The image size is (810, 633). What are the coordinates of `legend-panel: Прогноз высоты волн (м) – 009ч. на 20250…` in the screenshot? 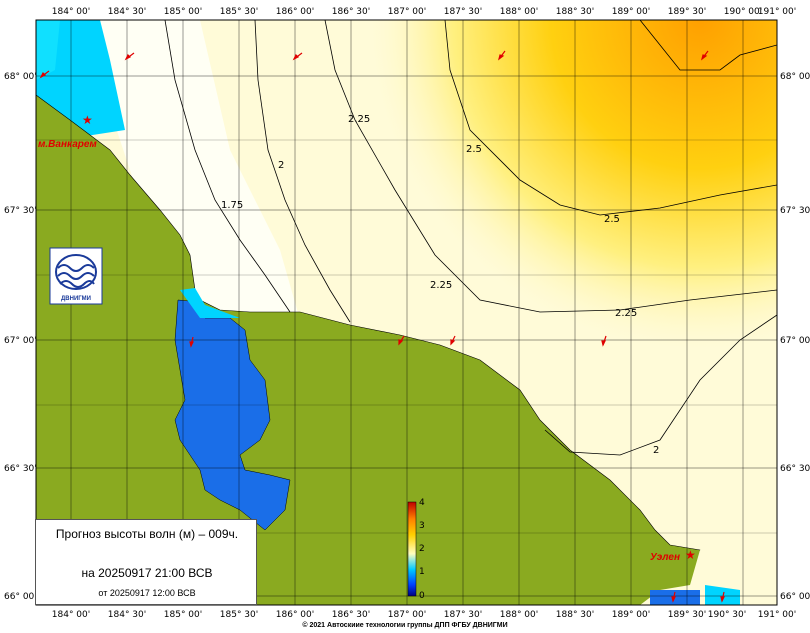 It's located at (146, 562).